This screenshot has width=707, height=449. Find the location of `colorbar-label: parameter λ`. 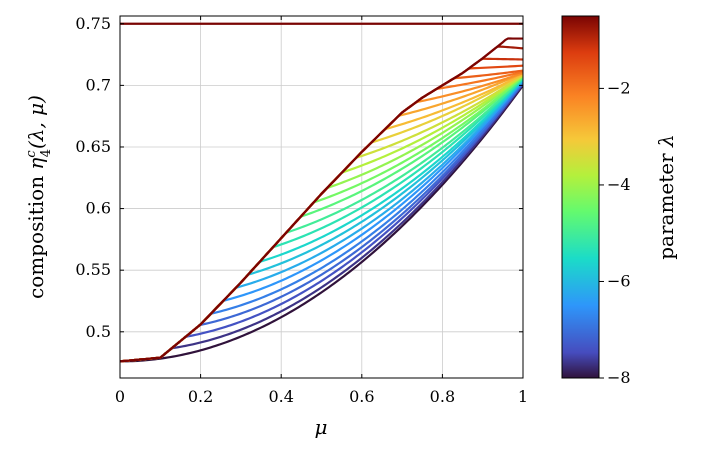

colorbar-label: parameter λ is located at coordinates (666, 197).